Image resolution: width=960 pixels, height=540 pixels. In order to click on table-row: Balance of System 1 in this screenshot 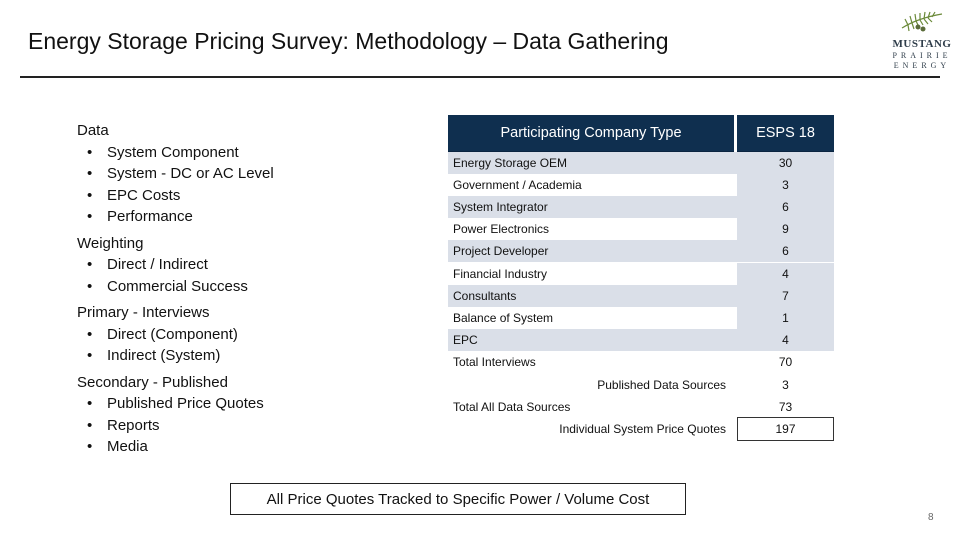, I will do `click(641, 318)`.